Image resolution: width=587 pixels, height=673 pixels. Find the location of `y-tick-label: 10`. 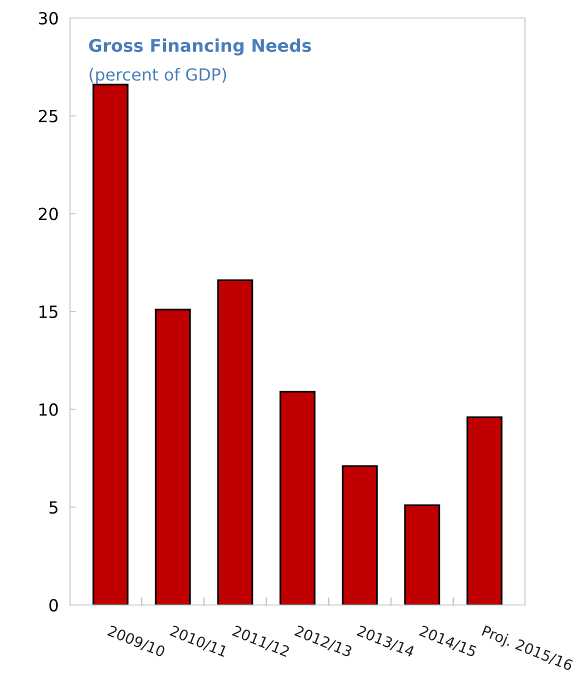

y-tick-label: 10 is located at coordinates (49, 409).